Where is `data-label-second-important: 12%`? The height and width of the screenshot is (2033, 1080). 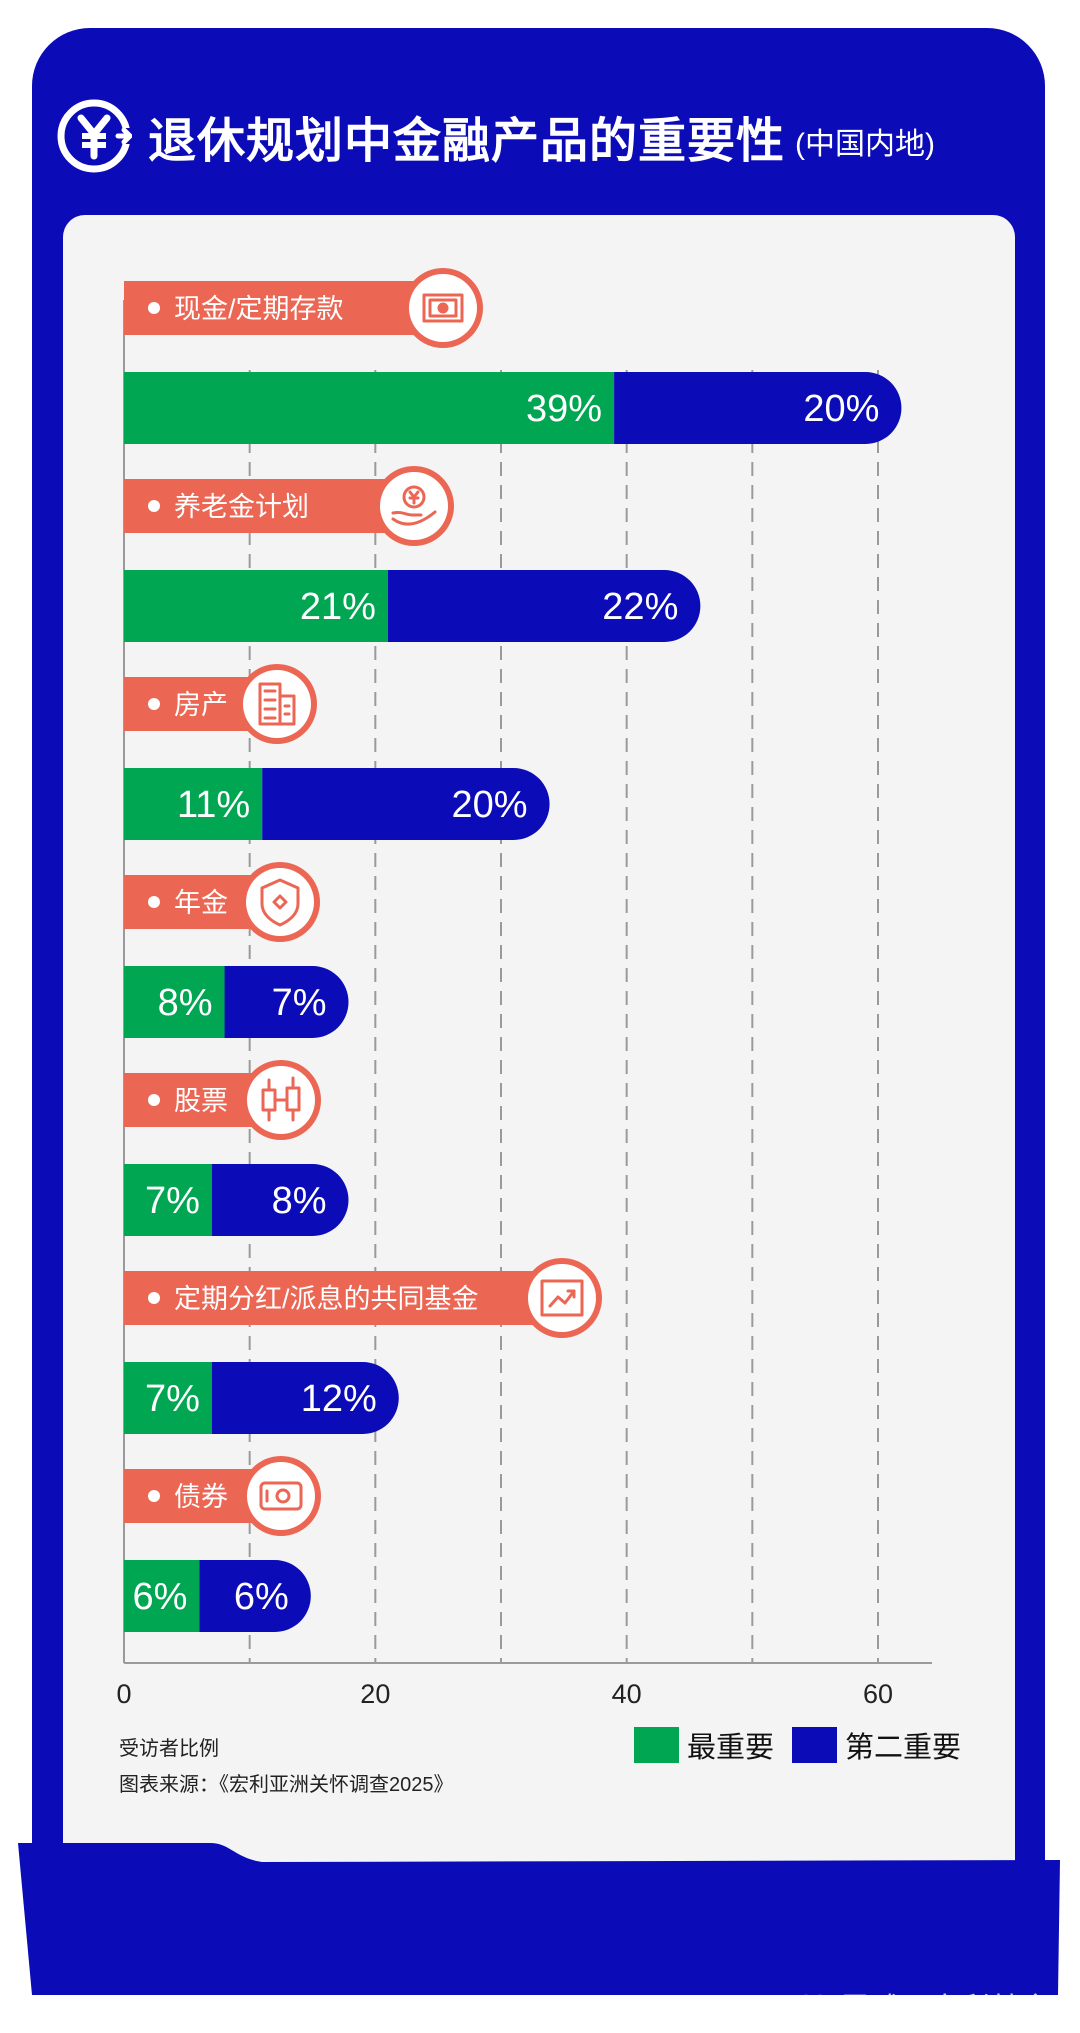 data-label-second-important: 12% is located at coordinates (339, 1399).